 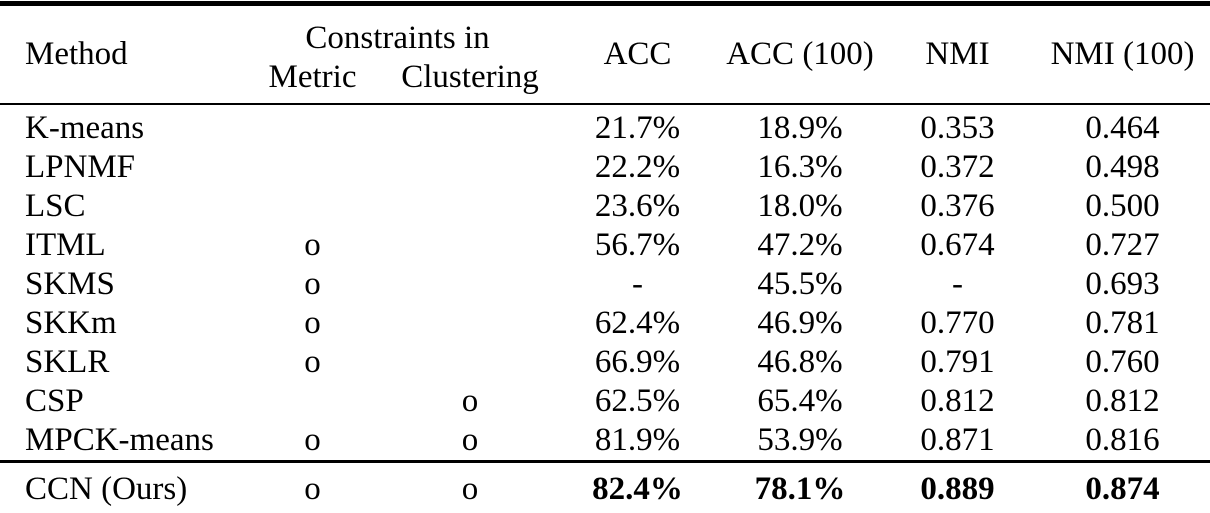 I want to click on table-row: CSP o 62.5% 65.4% 0.812 0.812, so click(x=605, y=401).